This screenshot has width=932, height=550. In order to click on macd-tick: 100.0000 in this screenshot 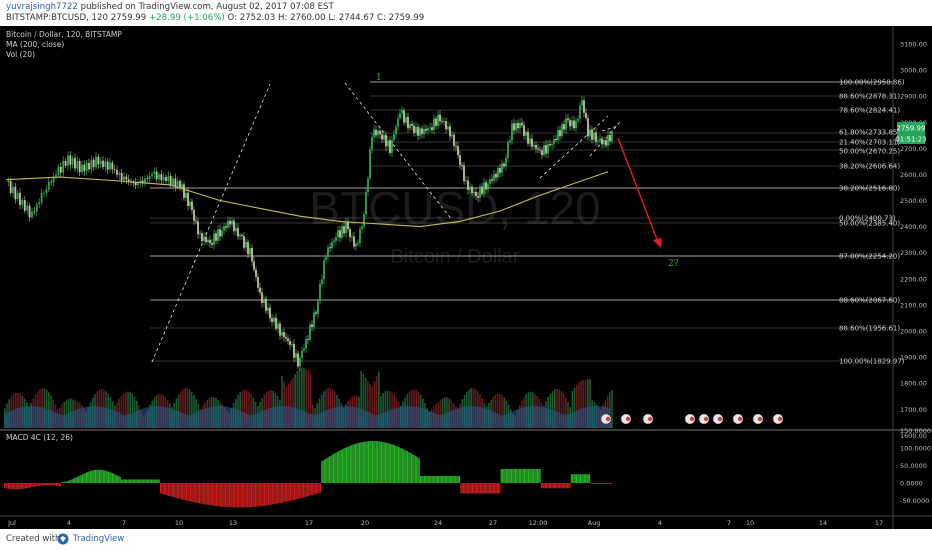, I will do `click(915, 449)`.